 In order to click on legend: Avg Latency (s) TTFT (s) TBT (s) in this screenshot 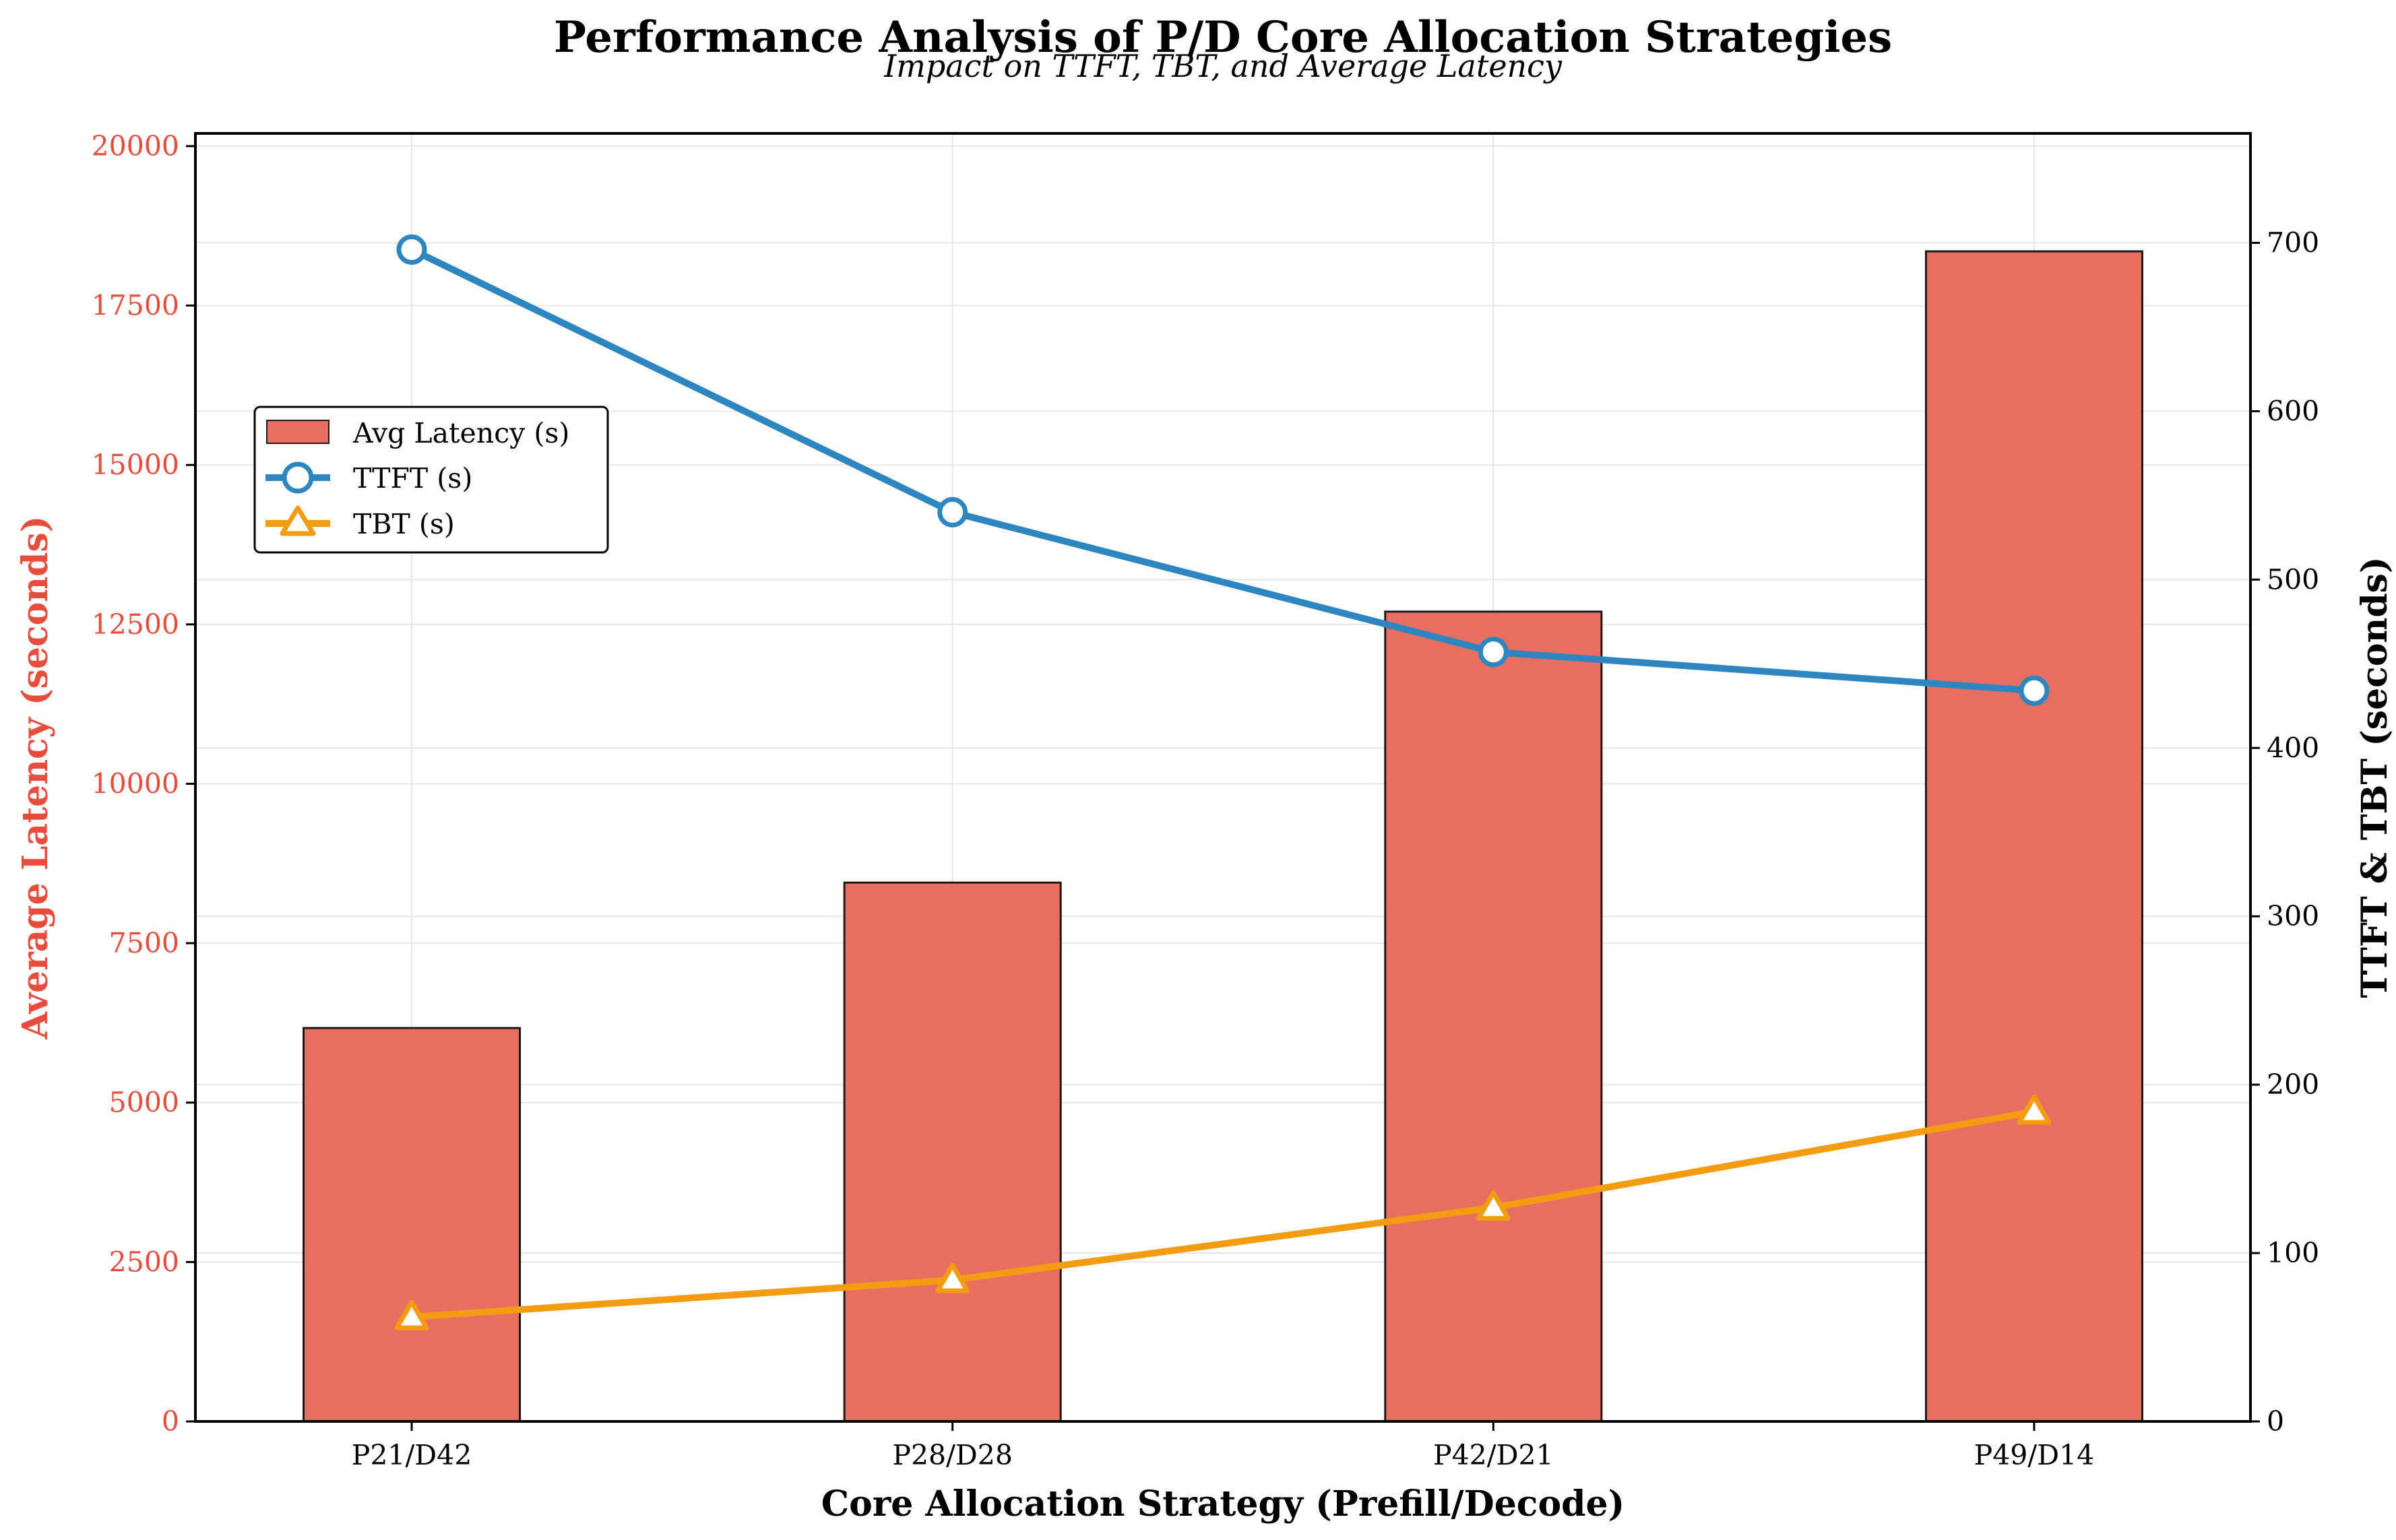, I will do `click(431, 480)`.